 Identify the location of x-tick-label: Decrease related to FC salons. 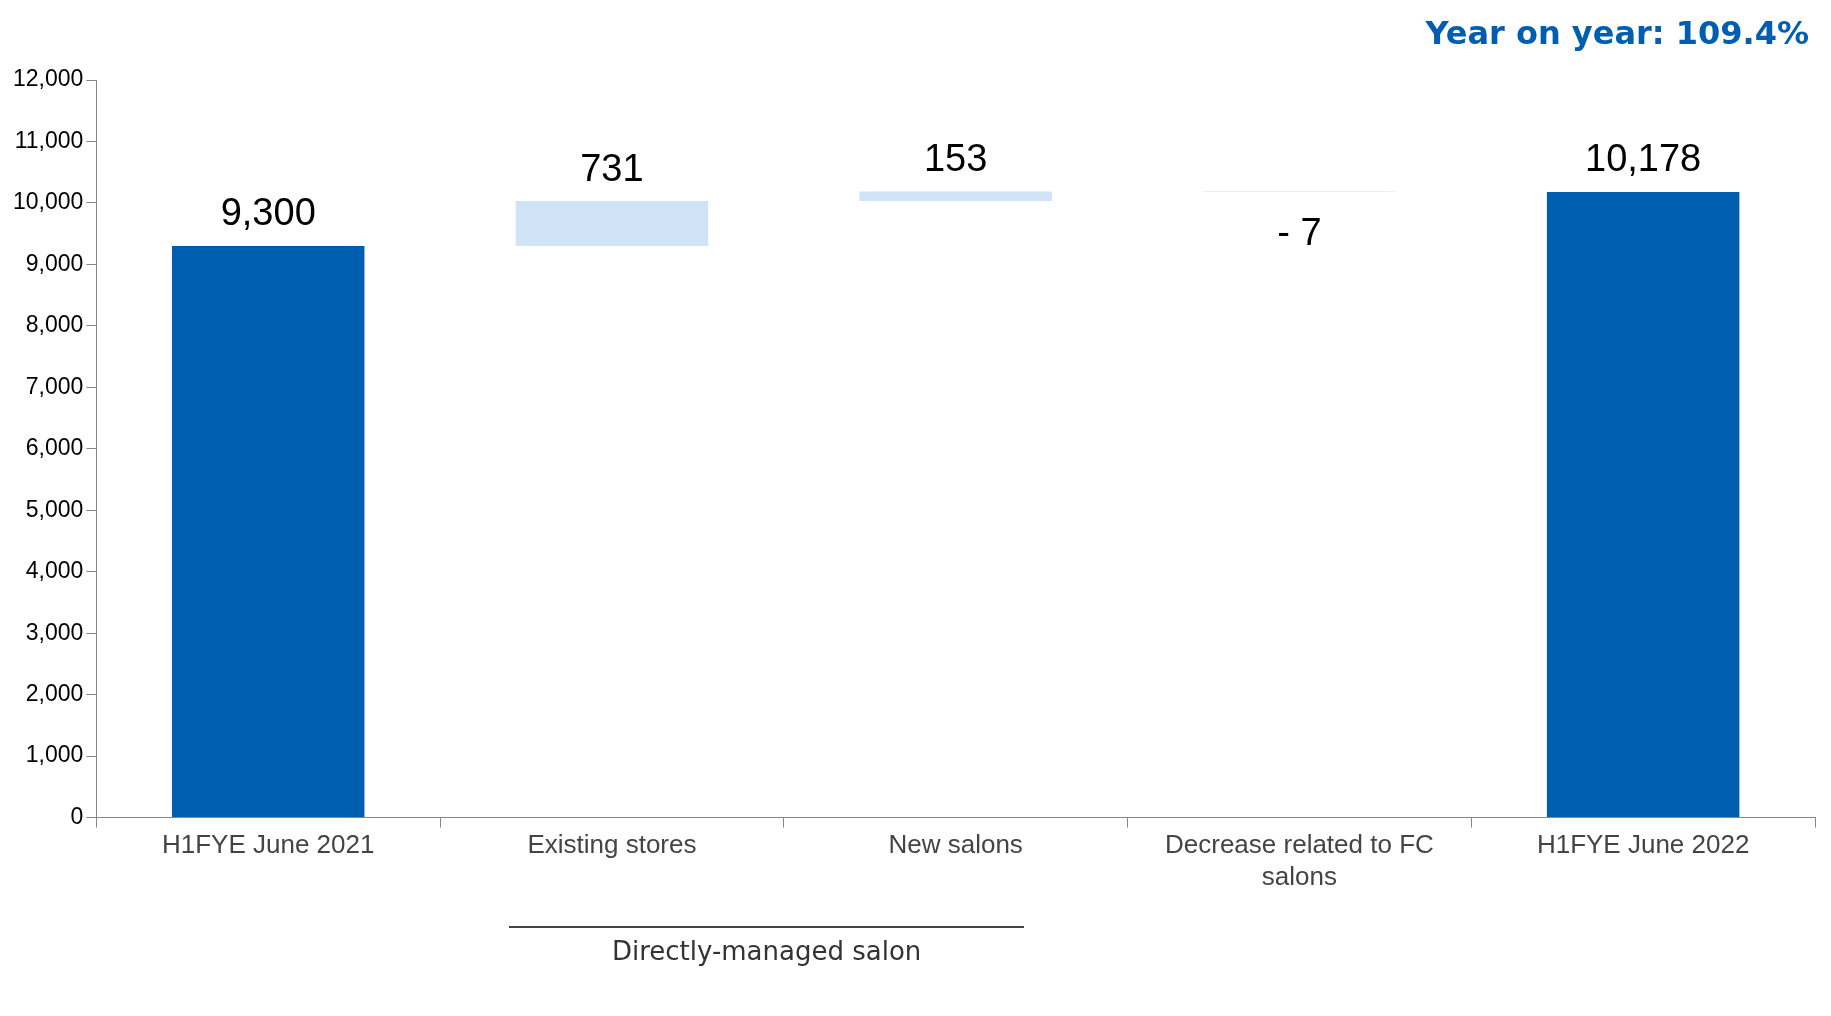
(1299, 860).